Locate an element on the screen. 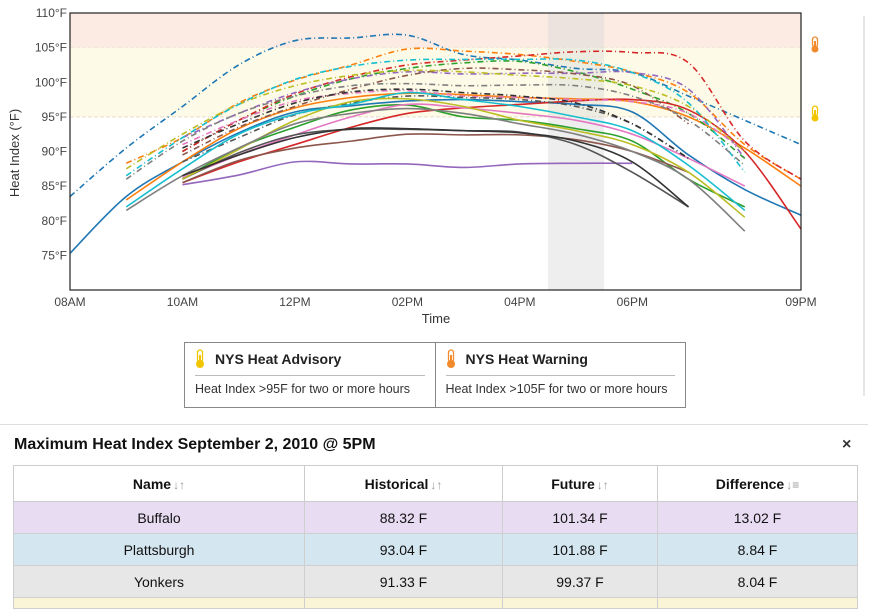 The height and width of the screenshot is (610, 876). advisory-band-thermometer-icon is located at coordinates (815, 113).